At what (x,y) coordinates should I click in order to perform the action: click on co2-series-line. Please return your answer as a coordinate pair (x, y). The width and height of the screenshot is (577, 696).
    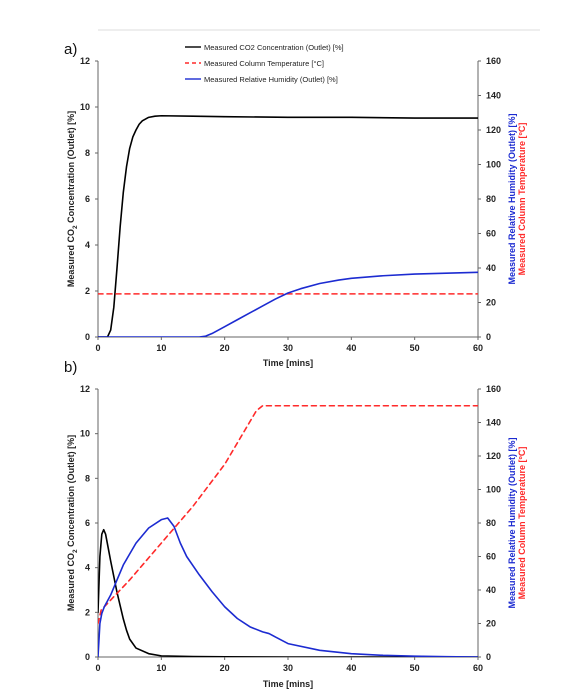
    Looking at the image, I should click on (288, 592).